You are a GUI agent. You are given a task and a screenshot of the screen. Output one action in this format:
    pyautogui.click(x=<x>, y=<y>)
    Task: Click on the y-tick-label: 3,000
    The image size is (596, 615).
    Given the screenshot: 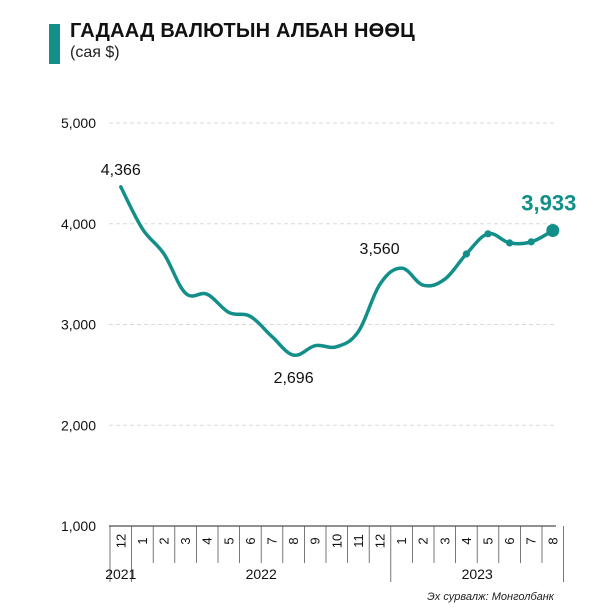 What is the action you would take?
    pyautogui.click(x=78, y=325)
    